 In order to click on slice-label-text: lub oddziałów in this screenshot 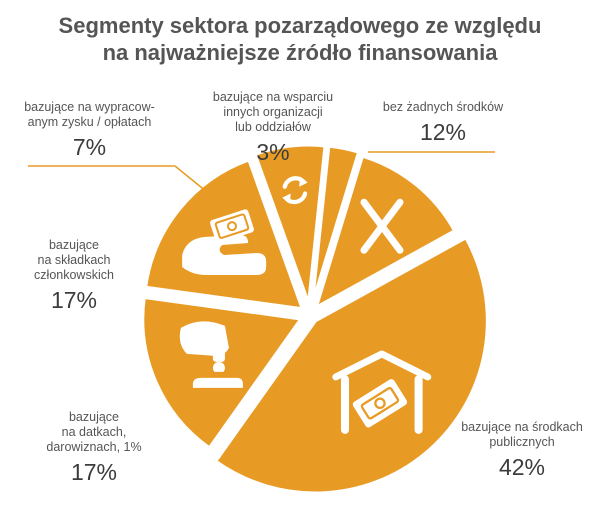, I will do `click(273, 127)`.